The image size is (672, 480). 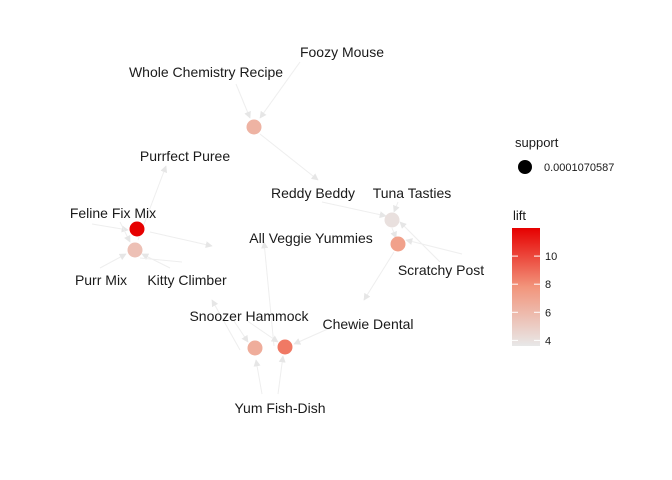 I want to click on item-label-purrfect-puree: Purrfect Puree, so click(x=185, y=156).